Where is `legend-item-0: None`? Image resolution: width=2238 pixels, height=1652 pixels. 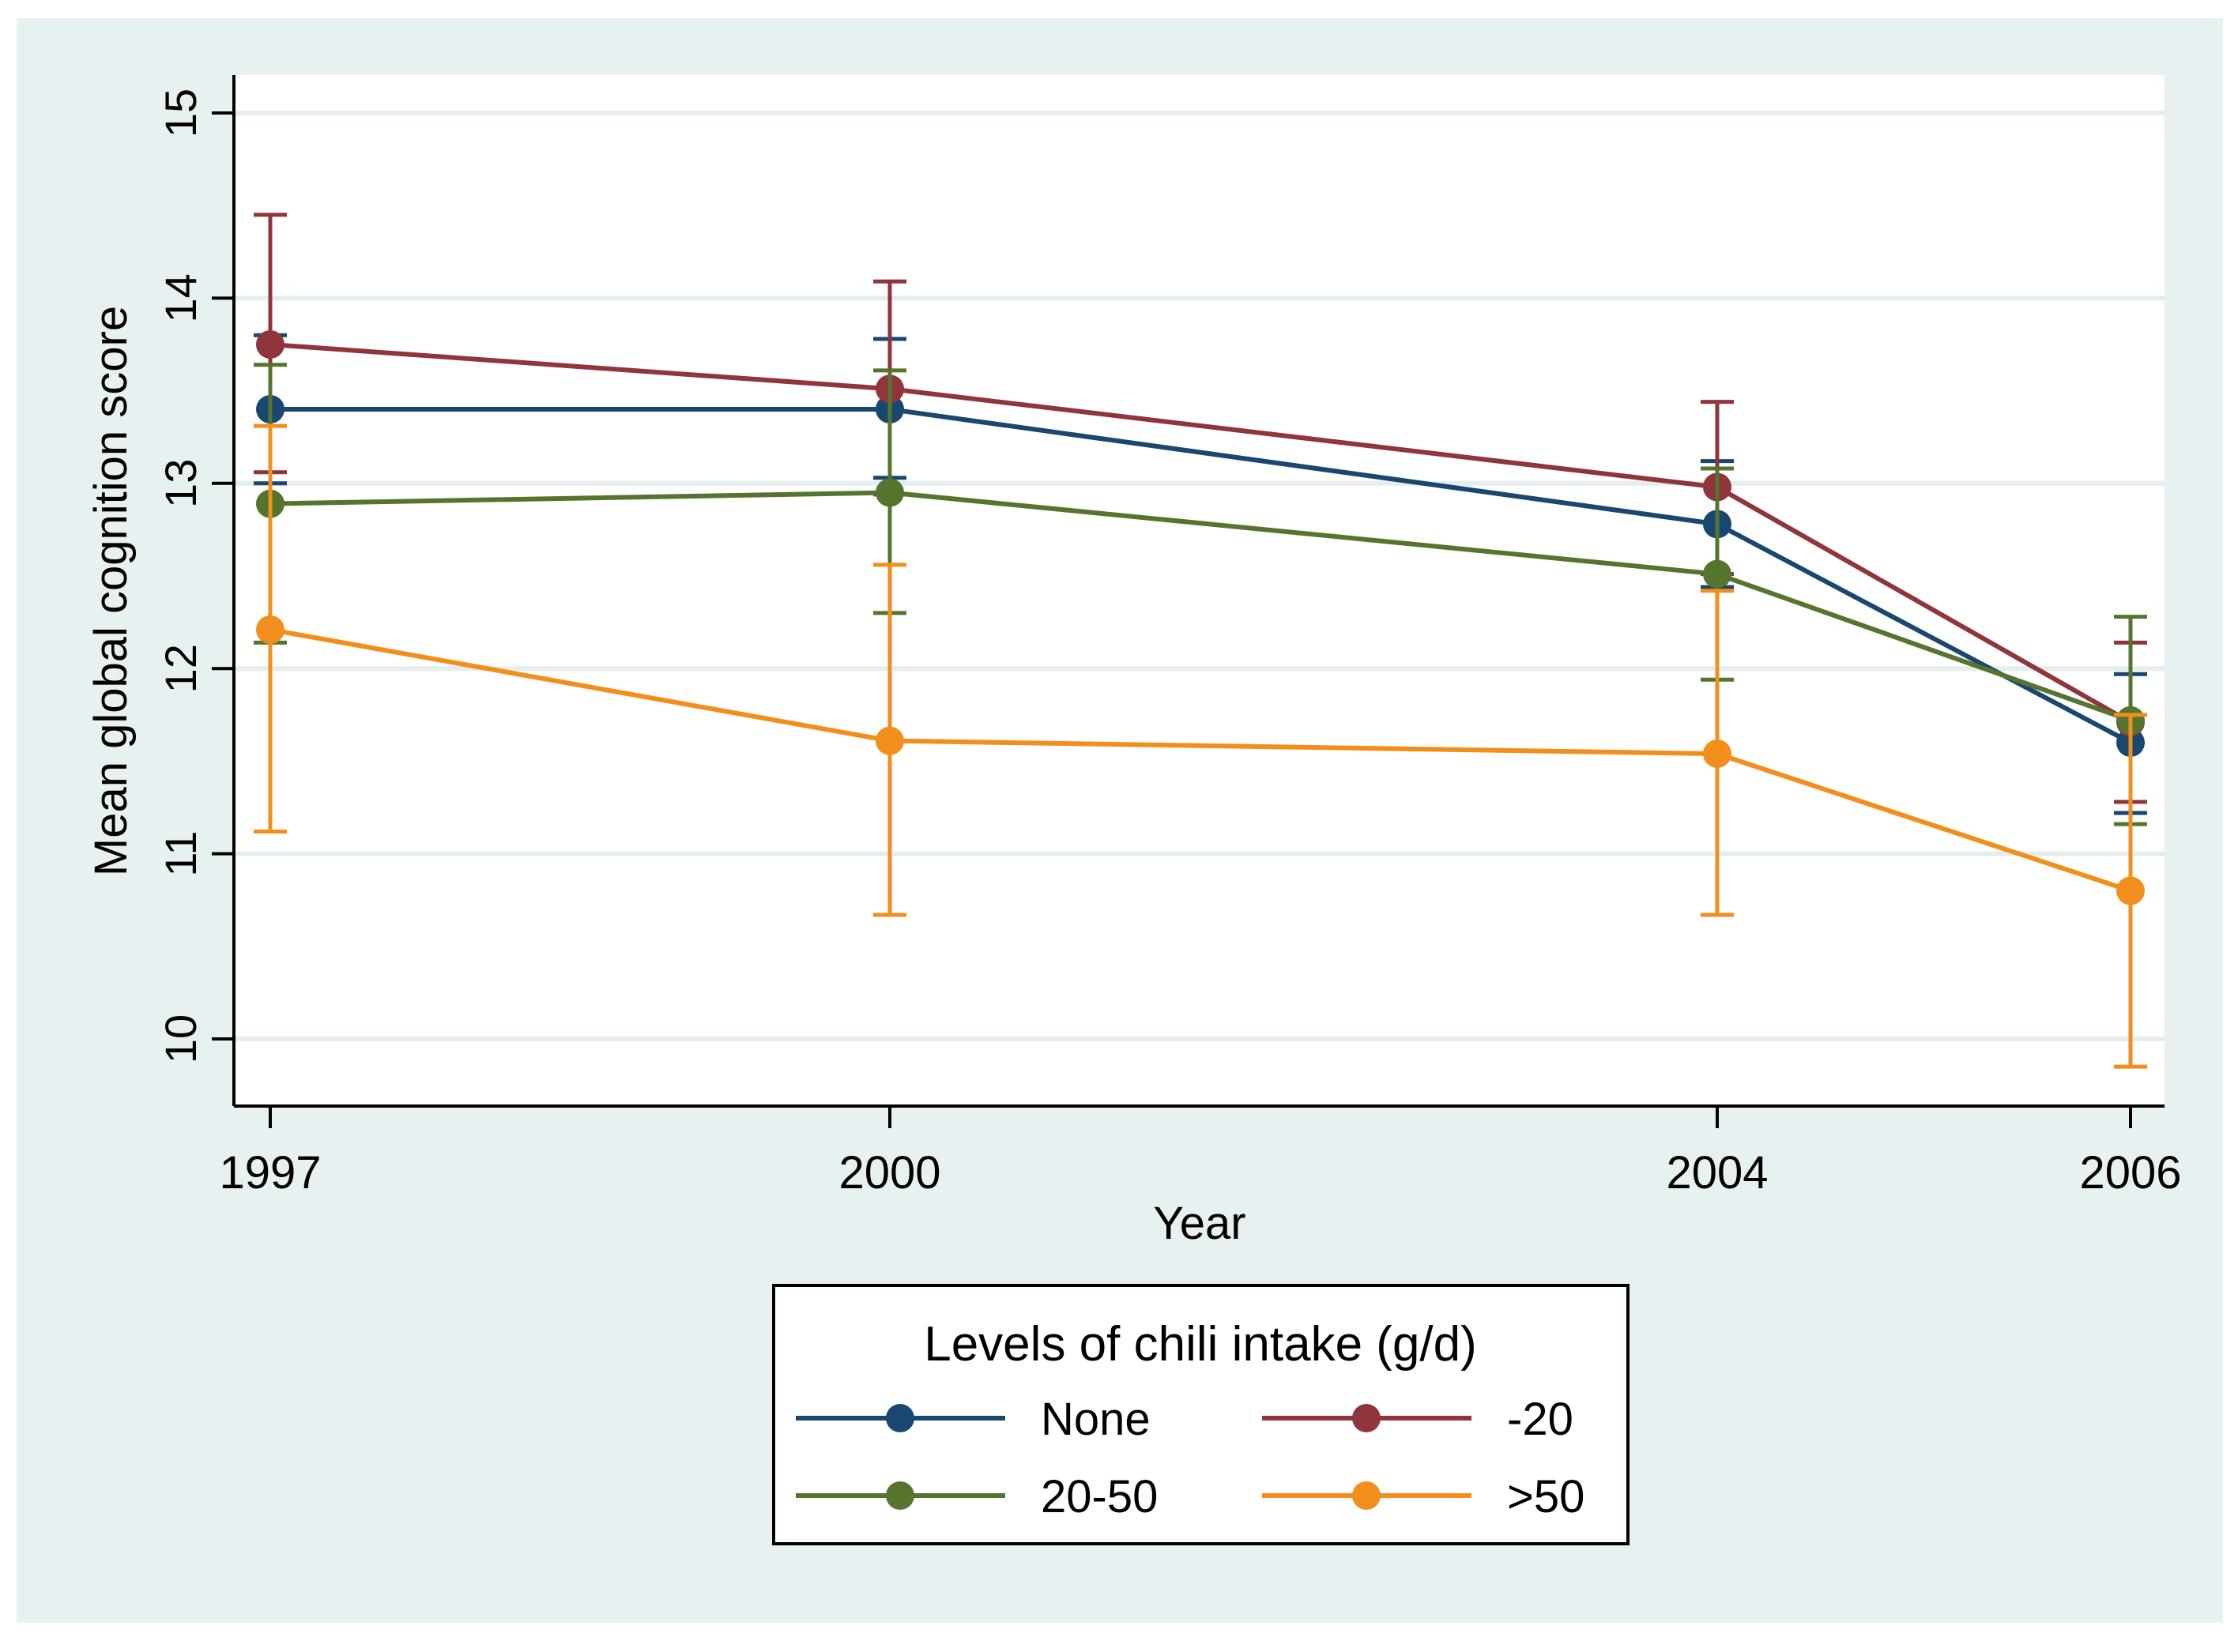 legend-item-0: None is located at coordinates (973, 1419).